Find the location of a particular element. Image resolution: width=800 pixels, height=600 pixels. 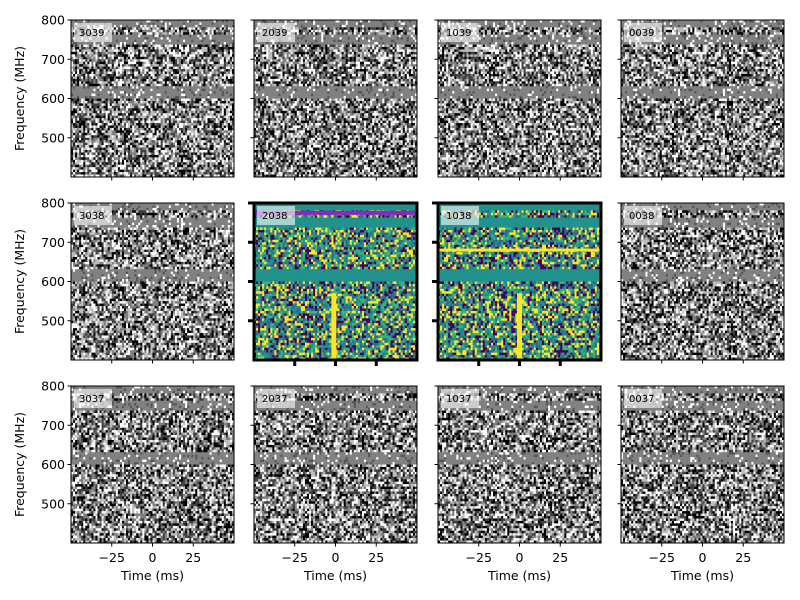

spectrum-panel-2038: 2038 is located at coordinates (332, 284).